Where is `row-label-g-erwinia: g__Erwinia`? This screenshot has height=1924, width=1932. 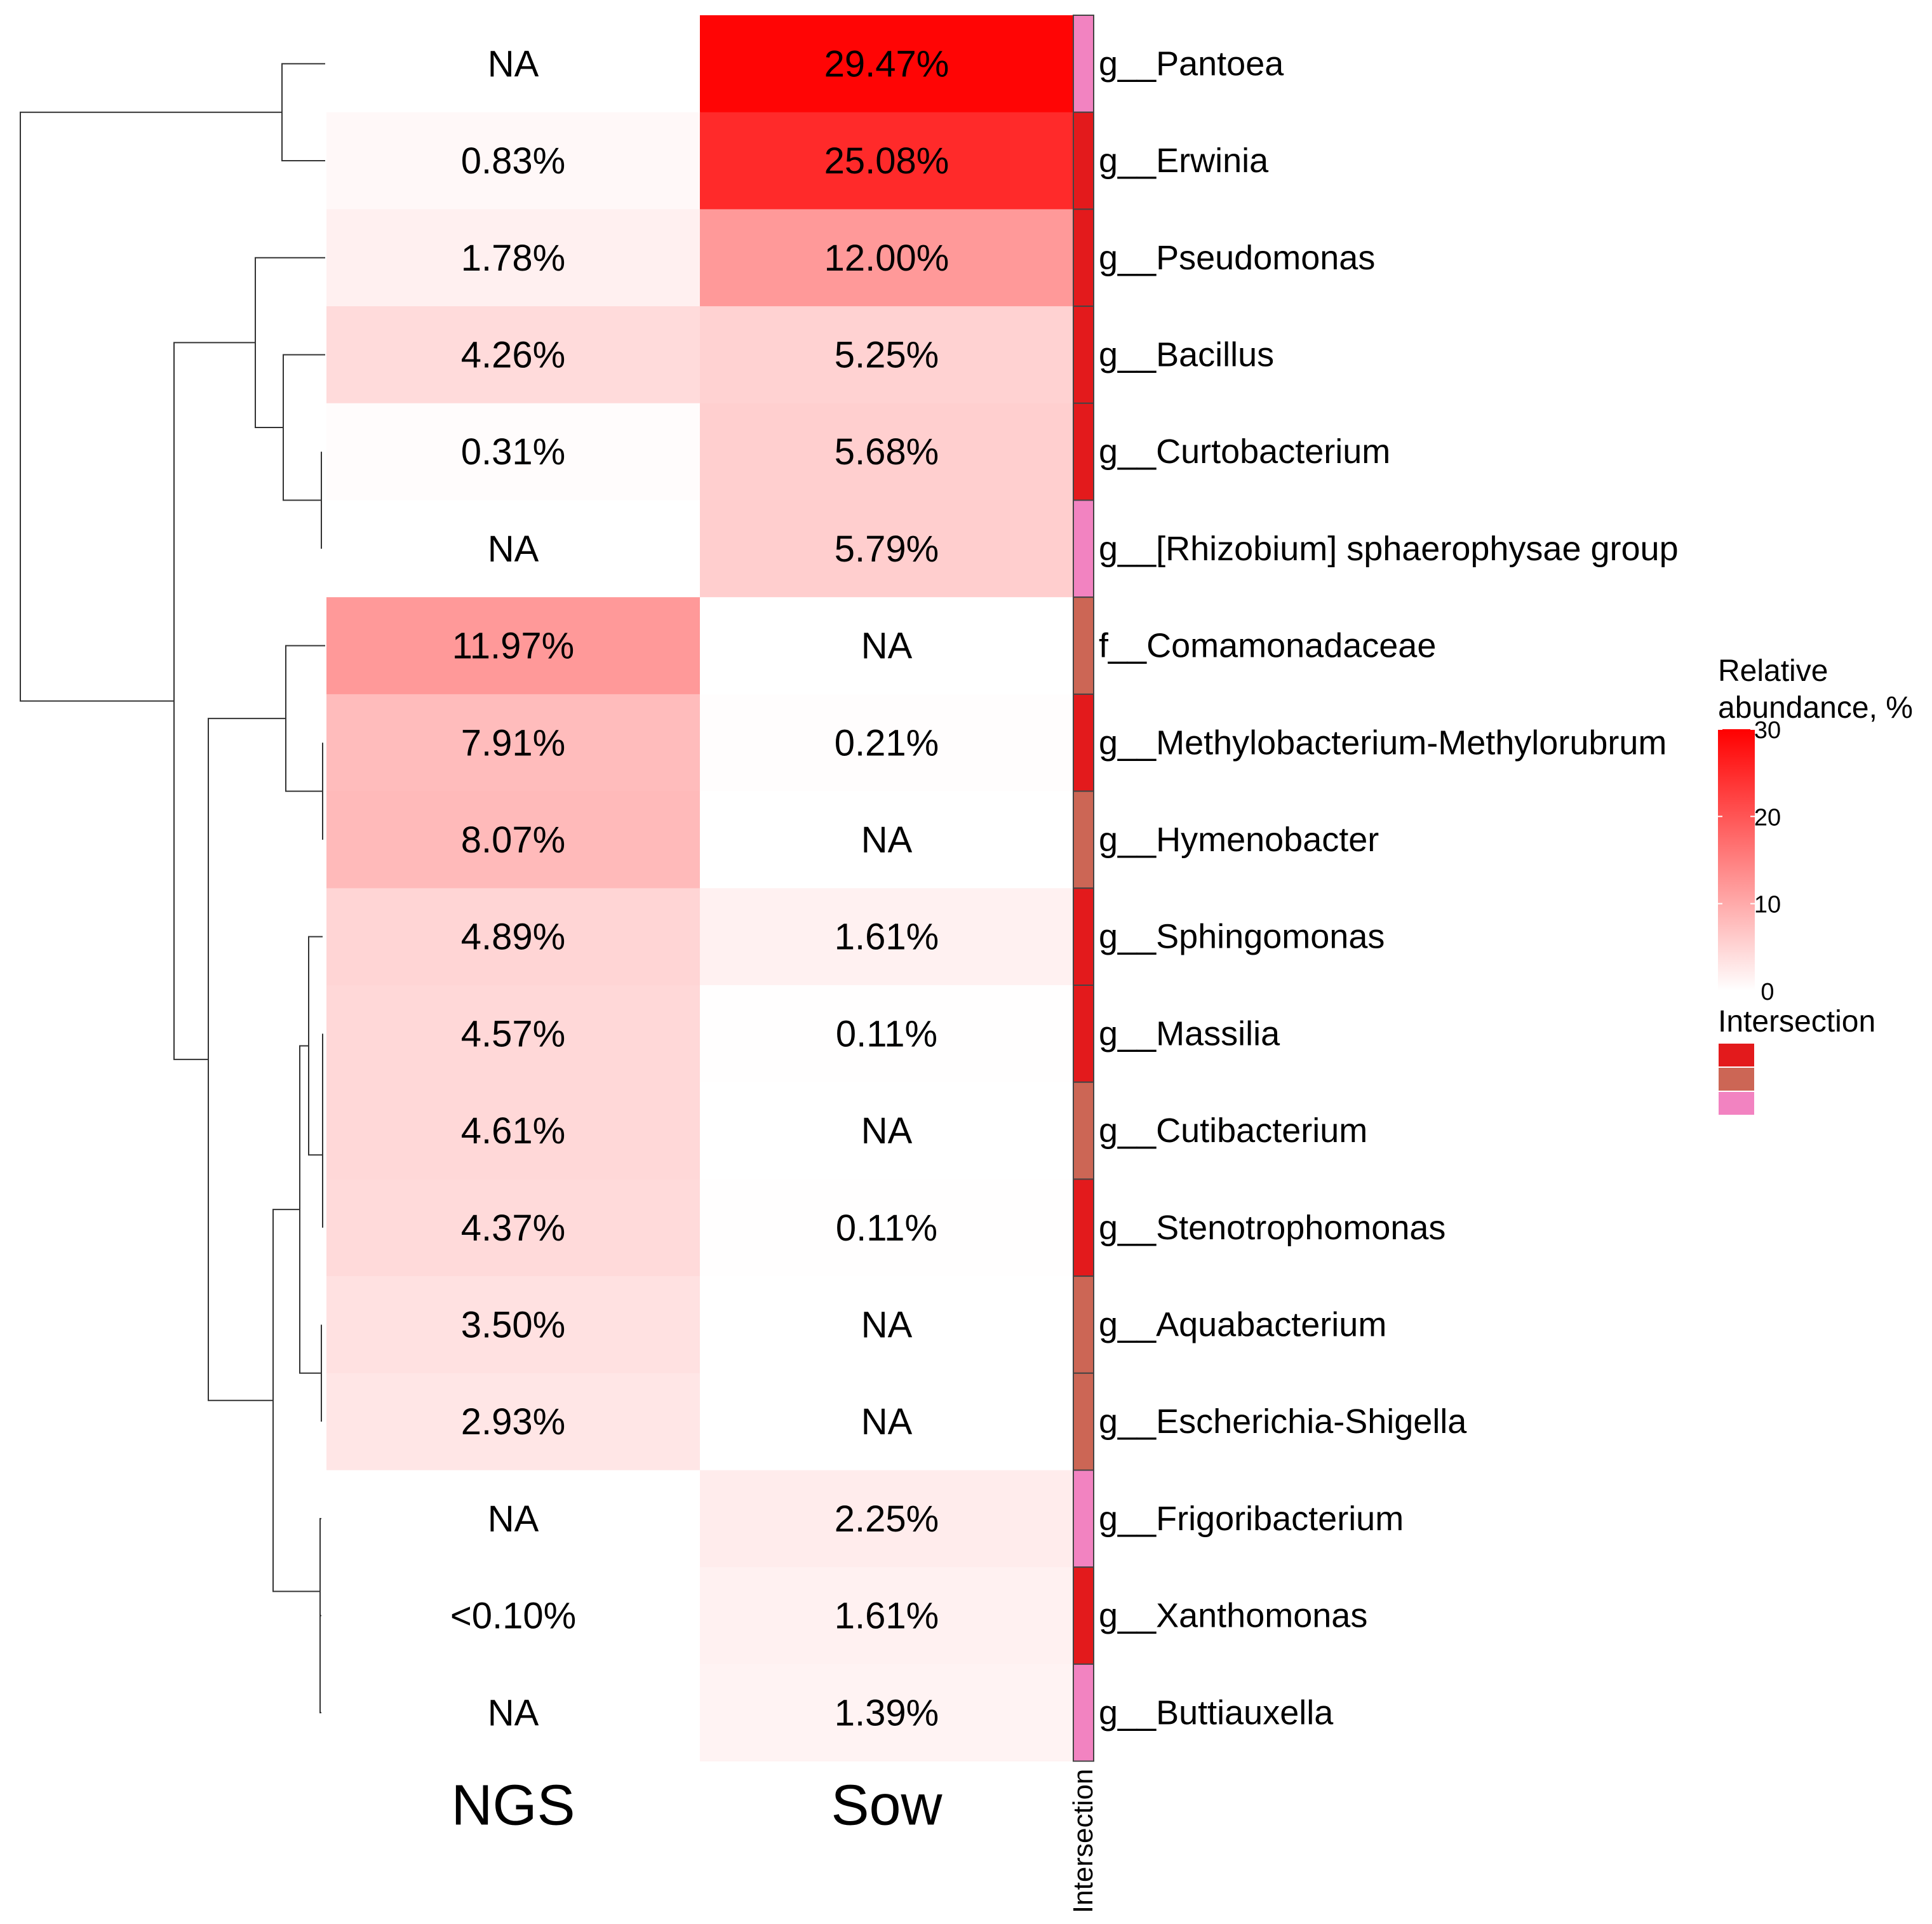
row-label-g-erwinia: g__Erwinia is located at coordinates (1184, 161).